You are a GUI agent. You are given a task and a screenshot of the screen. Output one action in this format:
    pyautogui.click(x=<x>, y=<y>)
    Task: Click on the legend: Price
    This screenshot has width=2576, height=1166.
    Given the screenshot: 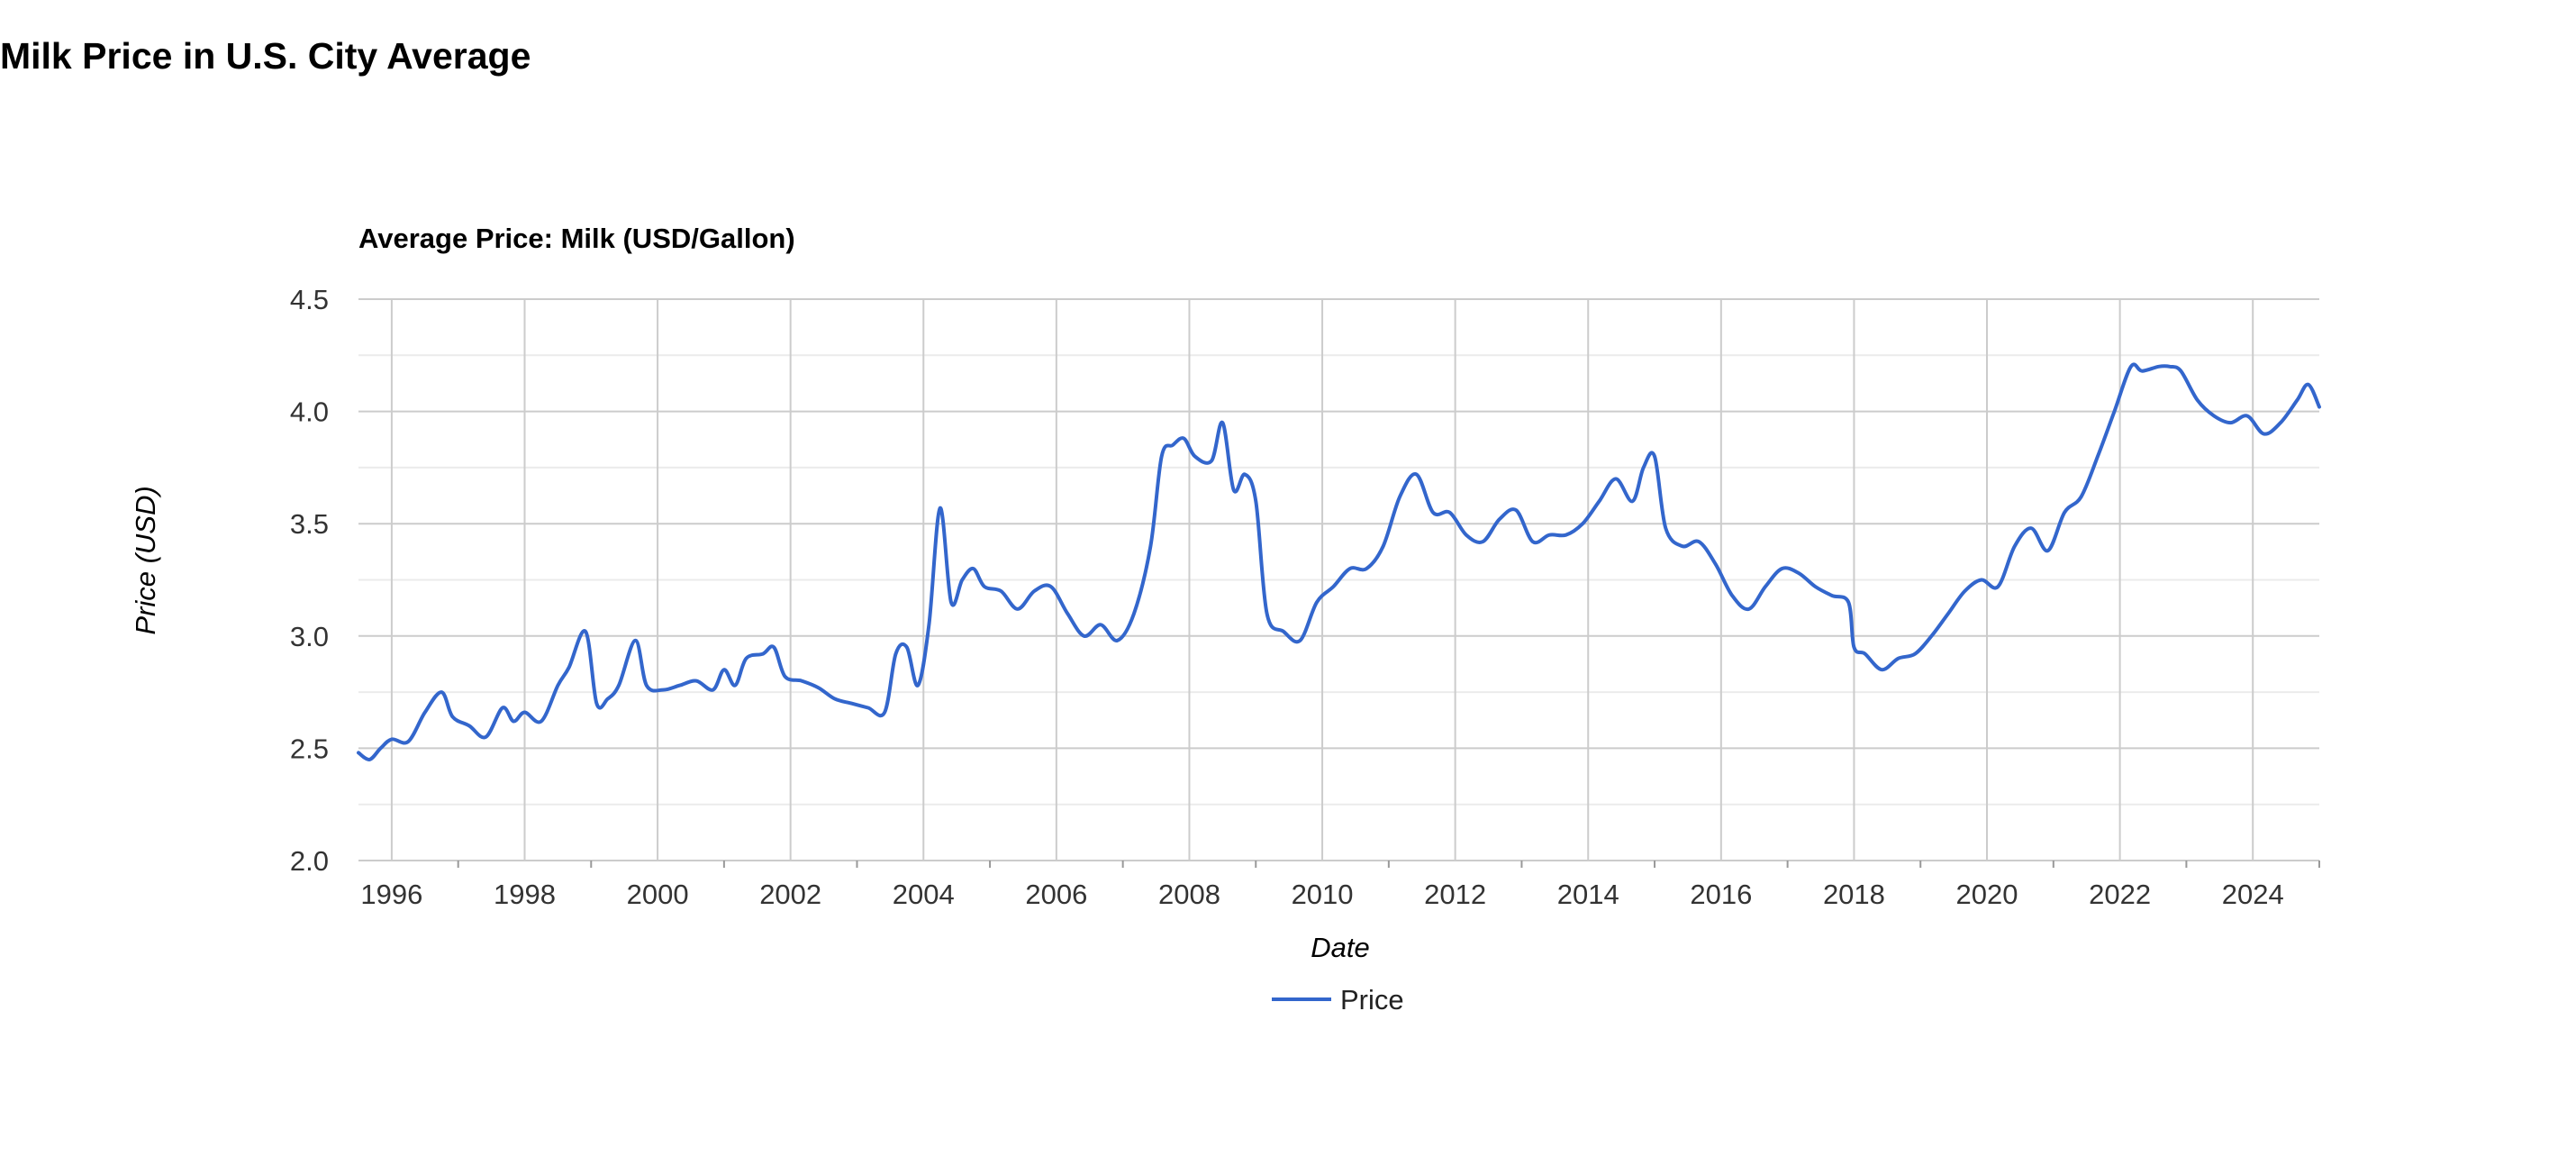 What is the action you would take?
    pyautogui.click(x=1338, y=1000)
    